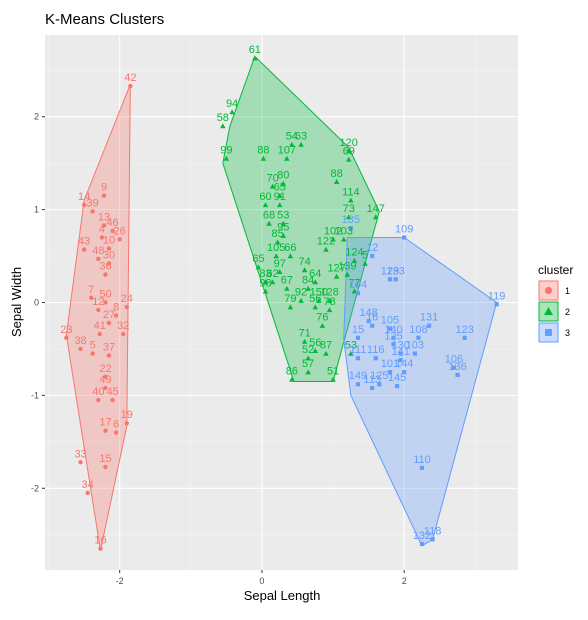 The image size is (588, 620). Describe the element at coordinates (290, 248) in the screenshot. I see `cluster-2-point-label: 66` at that location.